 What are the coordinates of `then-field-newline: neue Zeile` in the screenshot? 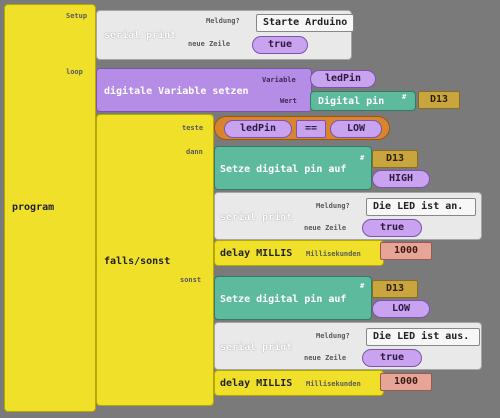 It's located at (325, 228).